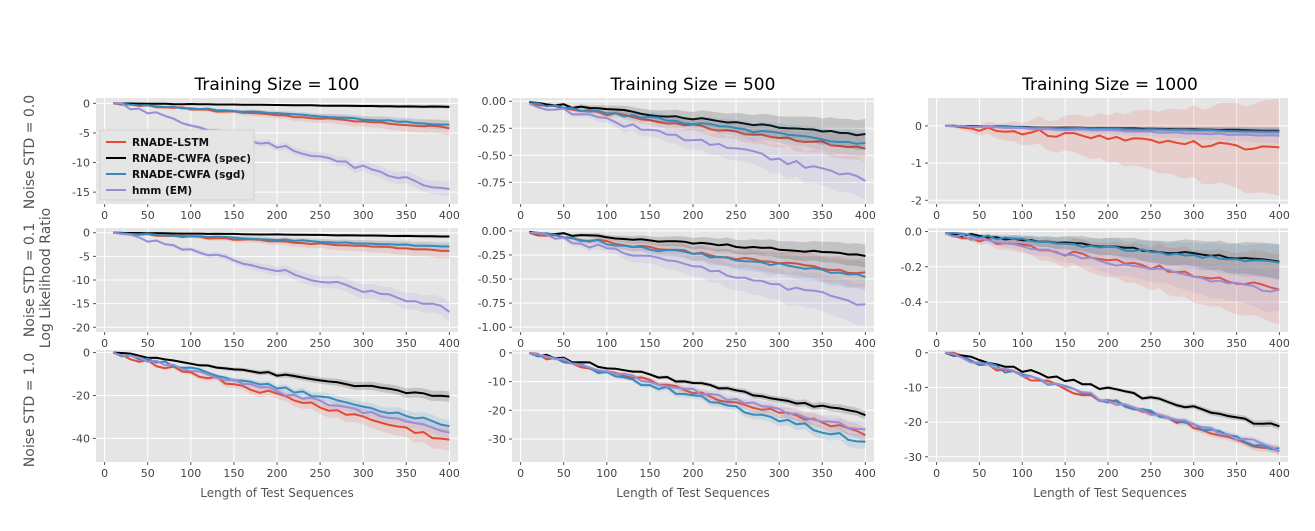  Describe the element at coordinates (162, 191) in the screenshot. I see `legend-entry: hmm (EM)` at that location.